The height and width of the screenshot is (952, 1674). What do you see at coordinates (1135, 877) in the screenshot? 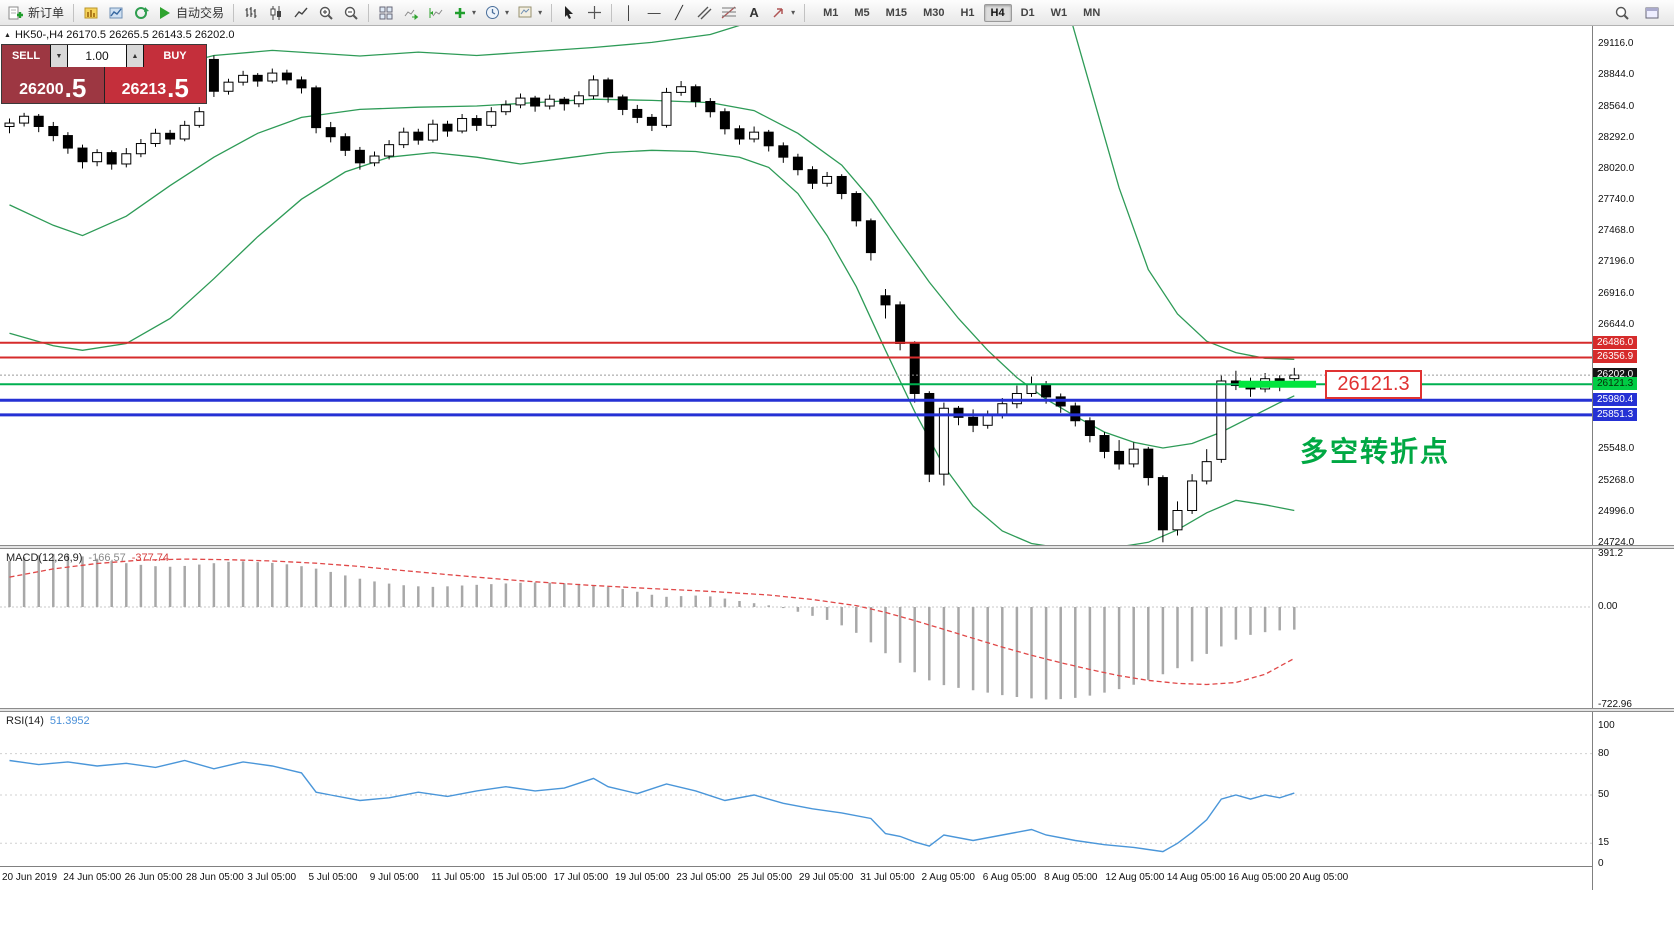
I see `time-axis-label: 12 Aug 05:00` at bounding box center [1135, 877].